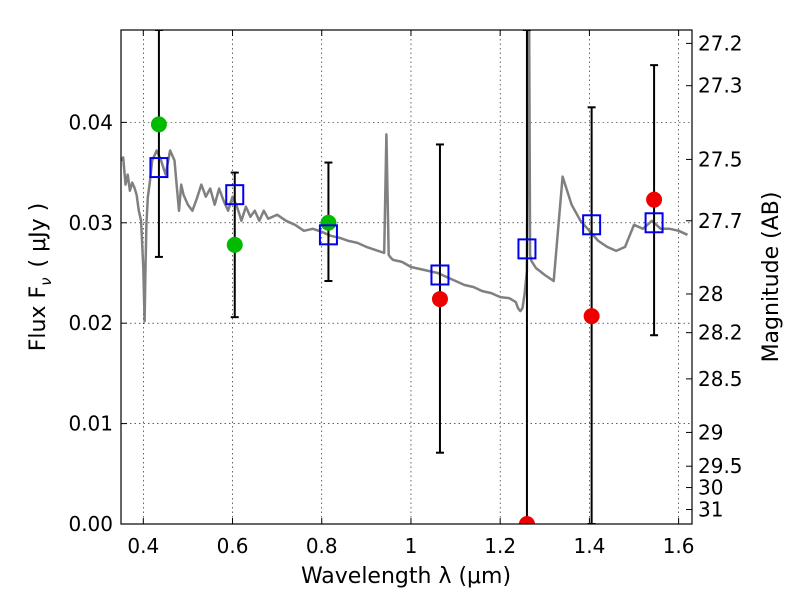  Describe the element at coordinates (90, 524) in the screenshot. I see `y-tick-label: 0.00` at that location.